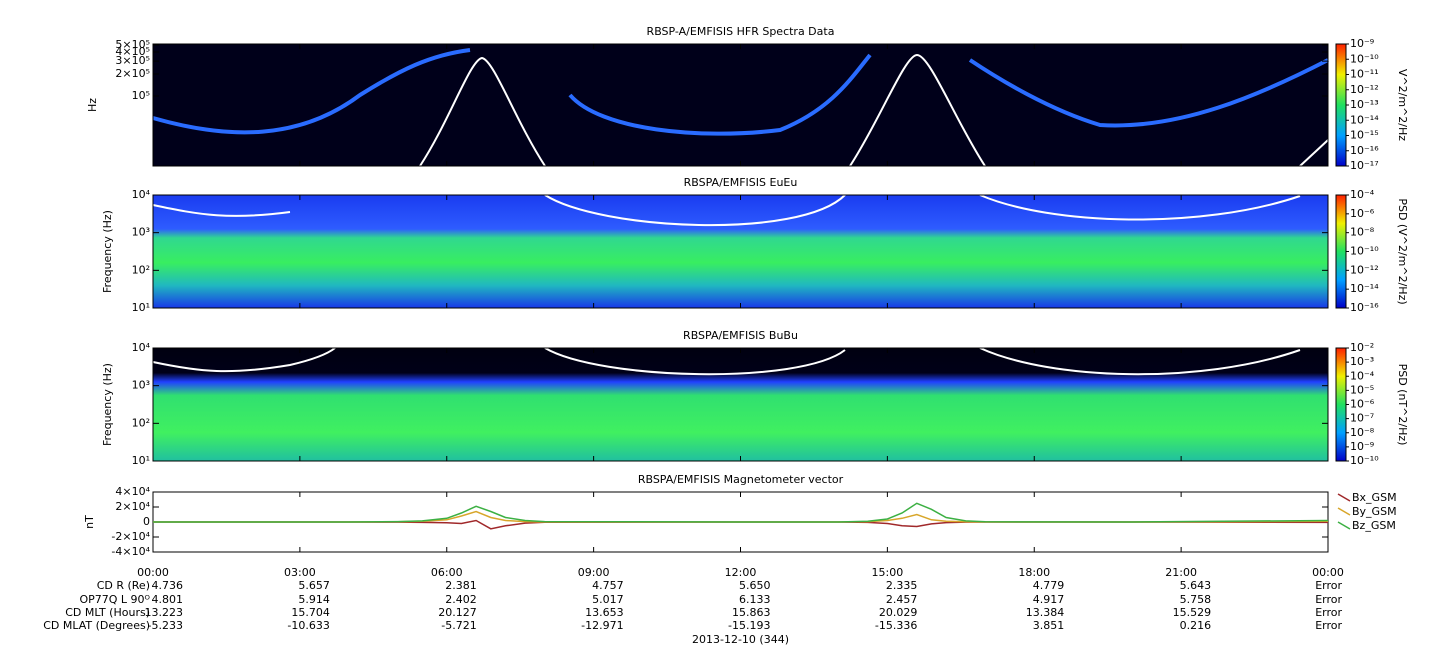 The height and width of the screenshot is (658, 1447). What do you see at coordinates (314, 585) in the screenshot?
I see `ephemeris-value: 5.657` at bounding box center [314, 585].